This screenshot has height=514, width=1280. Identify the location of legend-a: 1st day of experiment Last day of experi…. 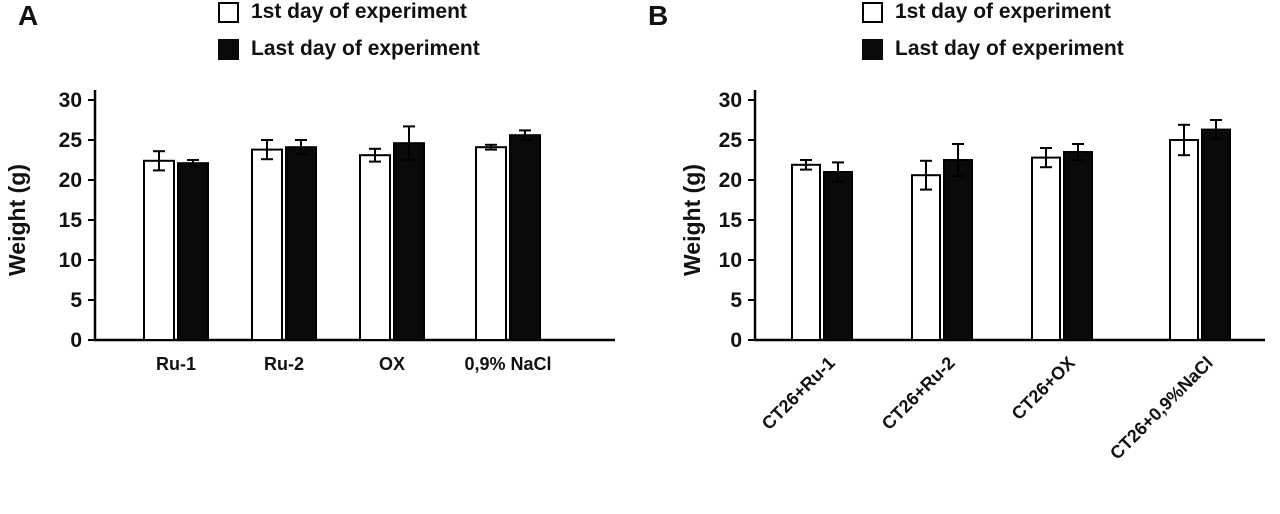
(349, 30).